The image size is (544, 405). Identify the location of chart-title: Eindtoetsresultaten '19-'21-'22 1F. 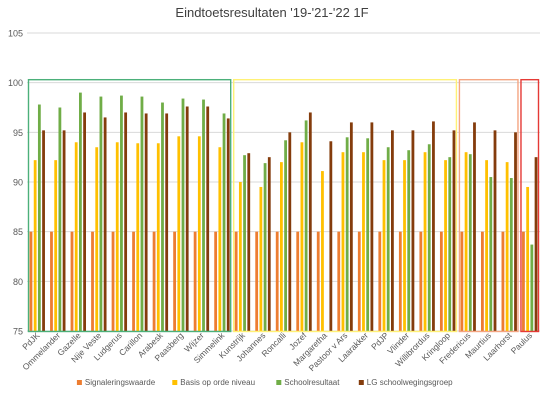
(271, 12).